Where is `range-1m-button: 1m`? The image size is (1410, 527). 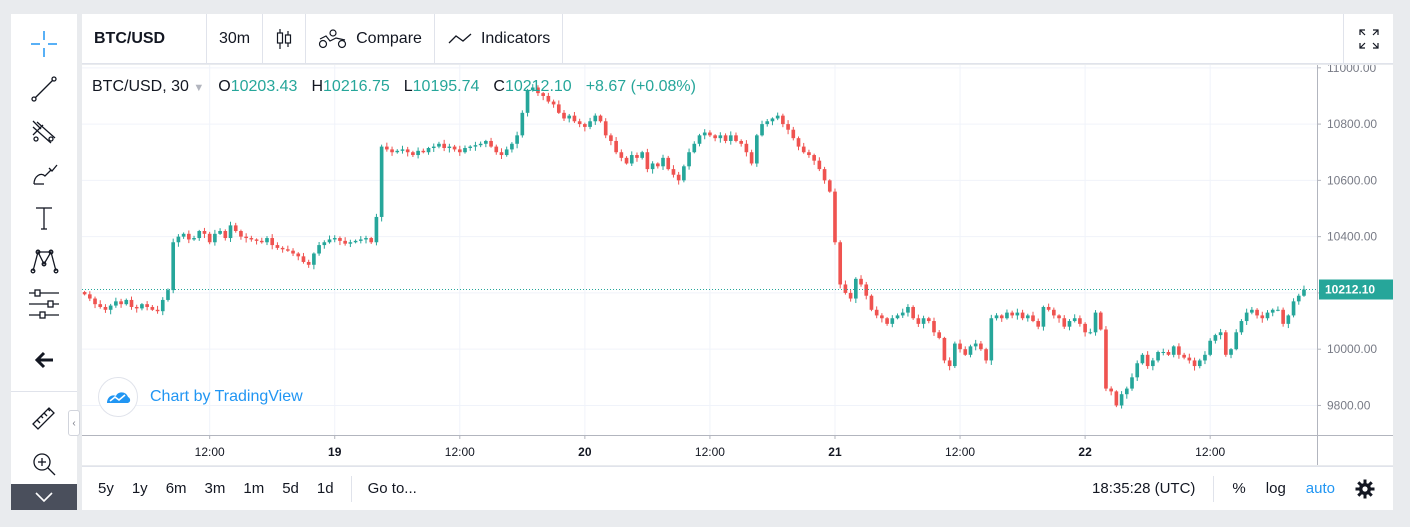
range-1m-button: 1m is located at coordinates (254, 488).